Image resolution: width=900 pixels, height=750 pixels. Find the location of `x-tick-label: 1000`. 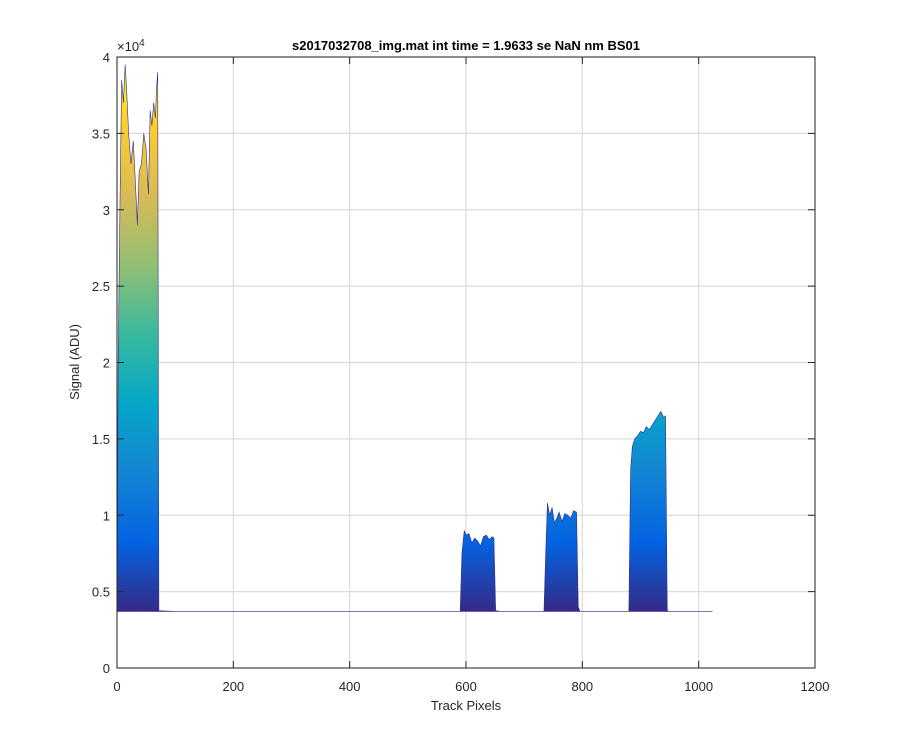

x-tick-label: 1000 is located at coordinates (698, 686).